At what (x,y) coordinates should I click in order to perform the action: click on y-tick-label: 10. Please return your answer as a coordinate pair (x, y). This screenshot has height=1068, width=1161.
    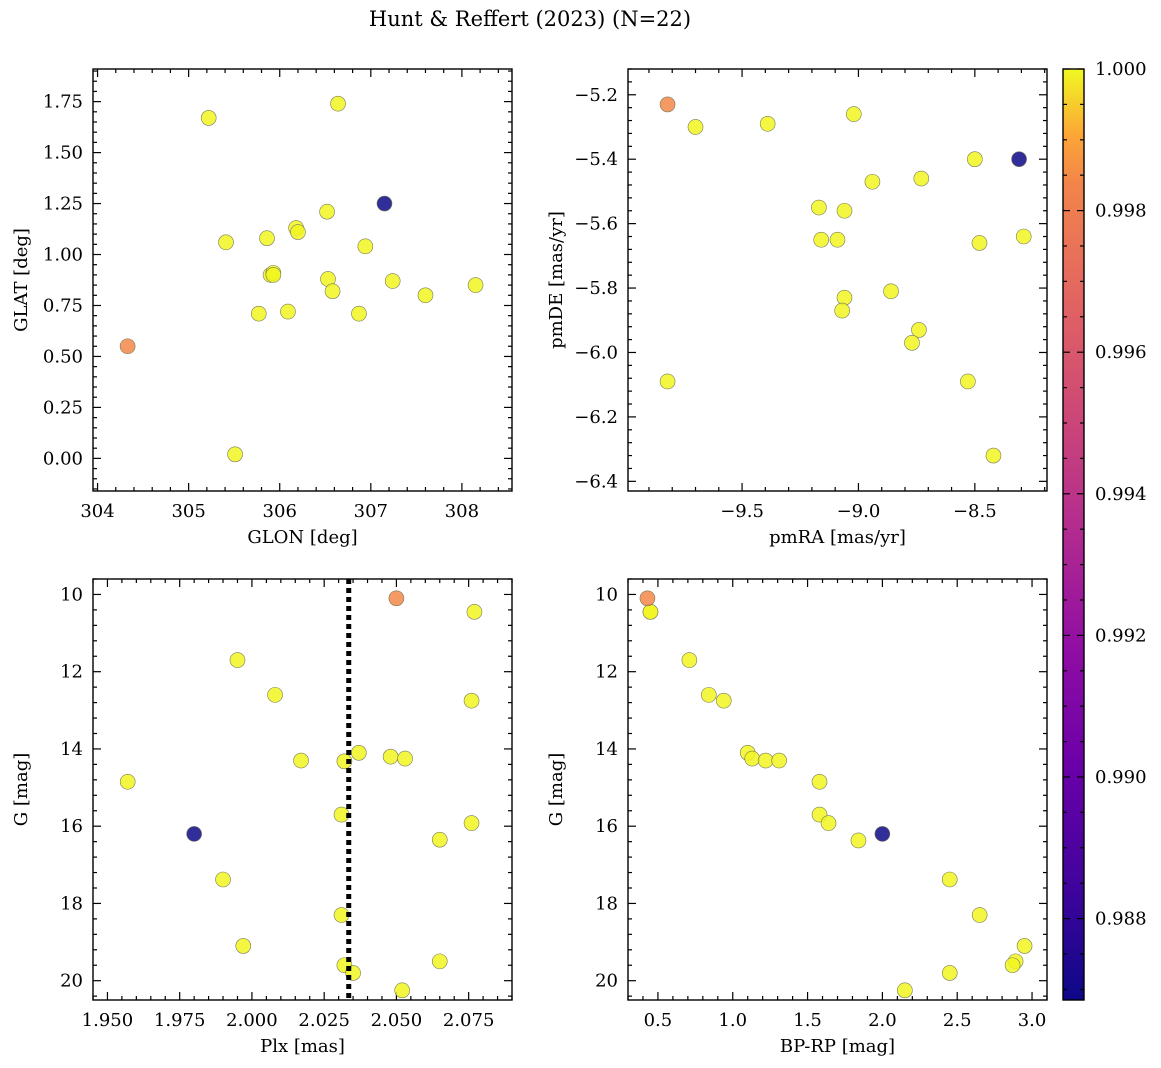
    Looking at the image, I should click on (606, 594).